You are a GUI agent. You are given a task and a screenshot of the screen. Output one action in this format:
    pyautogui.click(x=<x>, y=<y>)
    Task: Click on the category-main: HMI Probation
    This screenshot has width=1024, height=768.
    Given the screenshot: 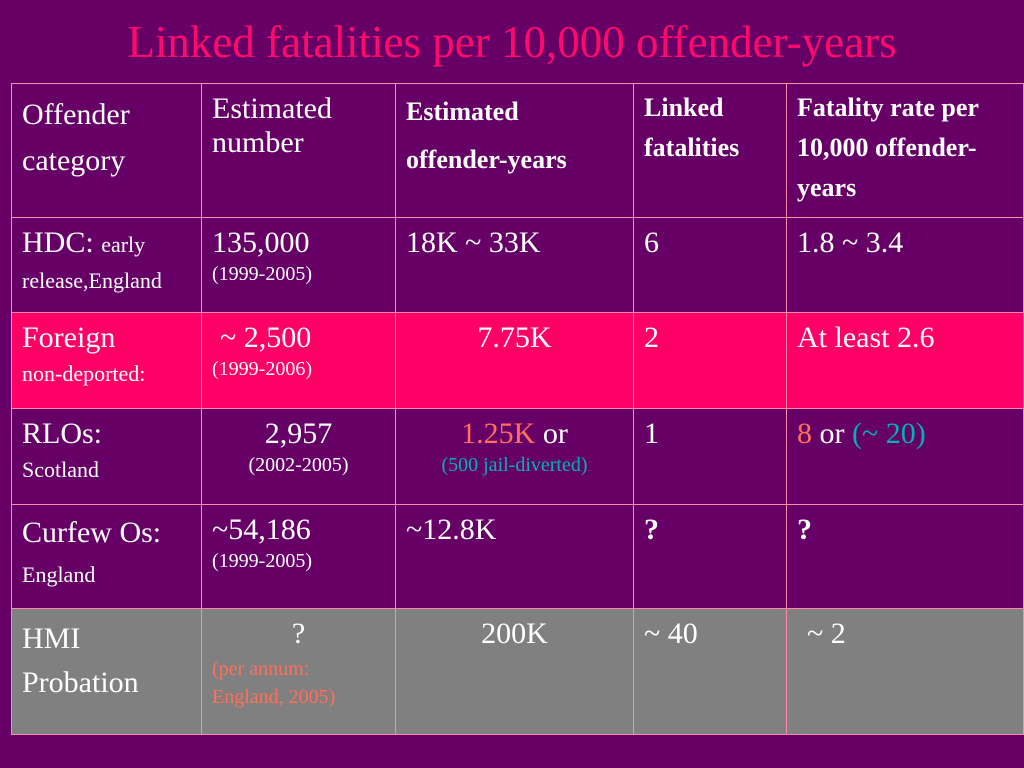 What is the action you would take?
    pyautogui.click(x=80, y=661)
    